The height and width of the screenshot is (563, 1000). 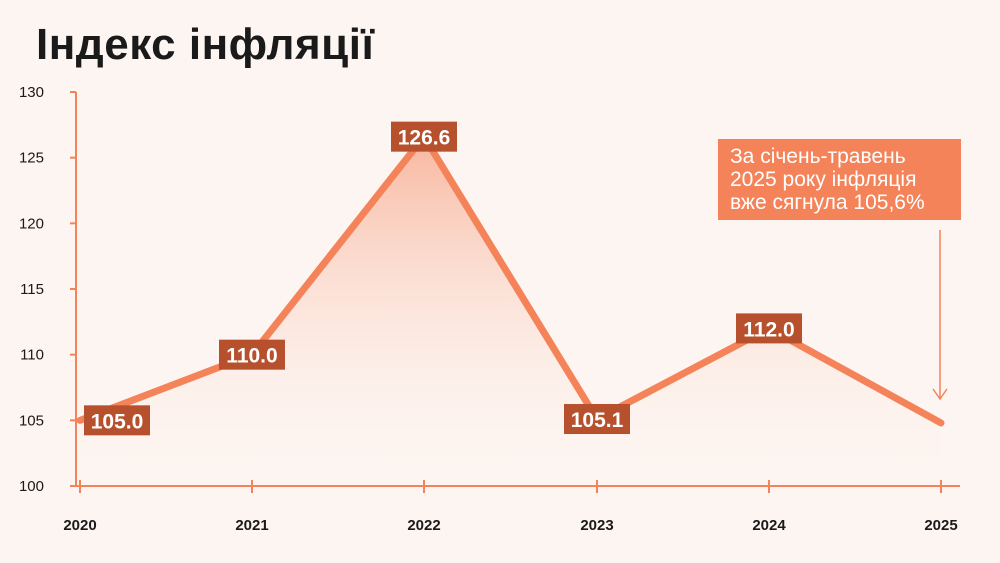 I want to click on y-tick-label: 105, so click(x=31, y=420).